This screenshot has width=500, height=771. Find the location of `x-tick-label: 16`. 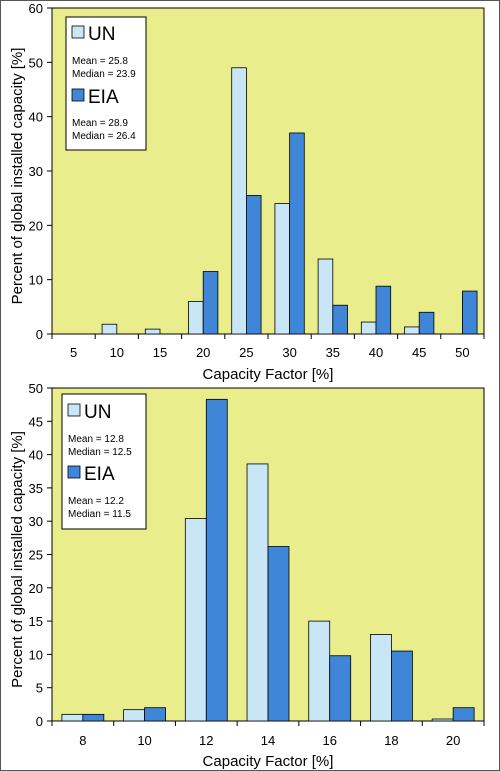

x-tick-label: 16 is located at coordinates (329, 740).